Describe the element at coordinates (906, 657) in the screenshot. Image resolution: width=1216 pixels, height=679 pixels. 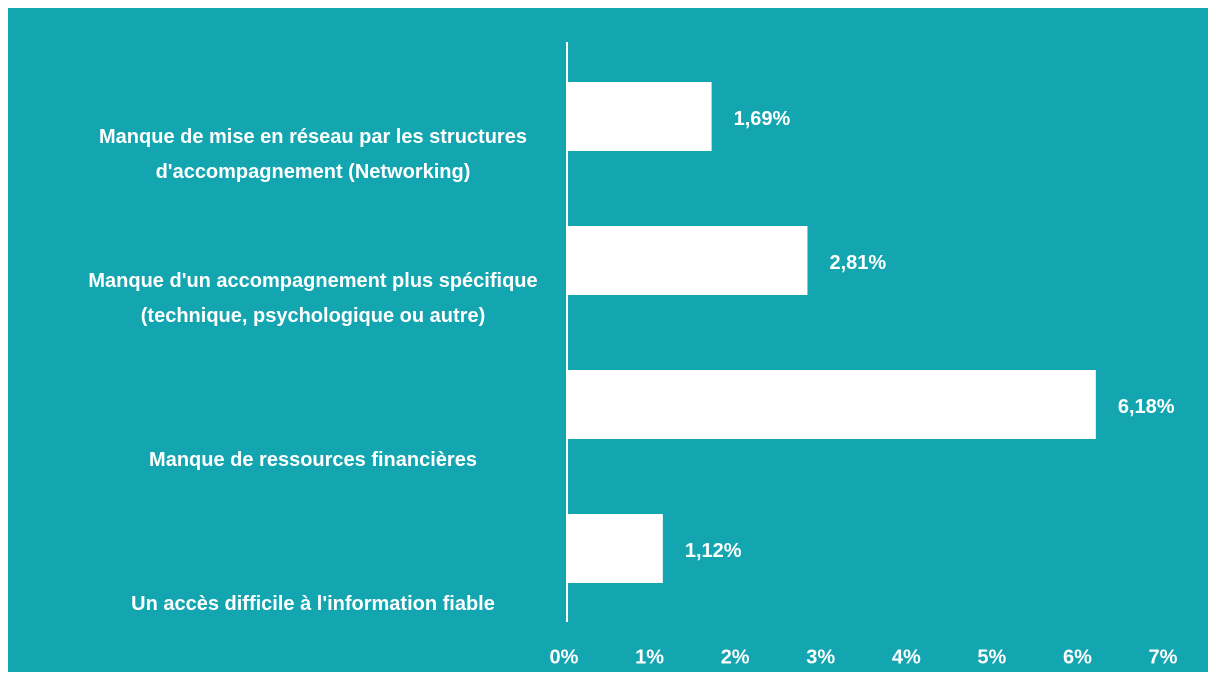
I see `x-tick-label: 4%` at that location.